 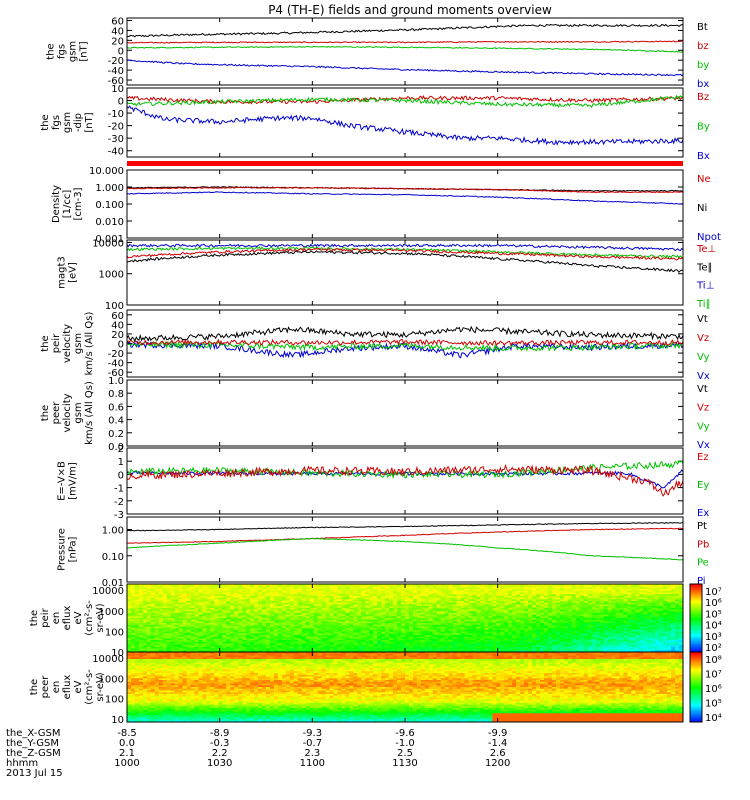 What do you see at coordinates (73, 272) in the screenshot?
I see `y-axis-label-line: [eV]` at bounding box center [73, 272].